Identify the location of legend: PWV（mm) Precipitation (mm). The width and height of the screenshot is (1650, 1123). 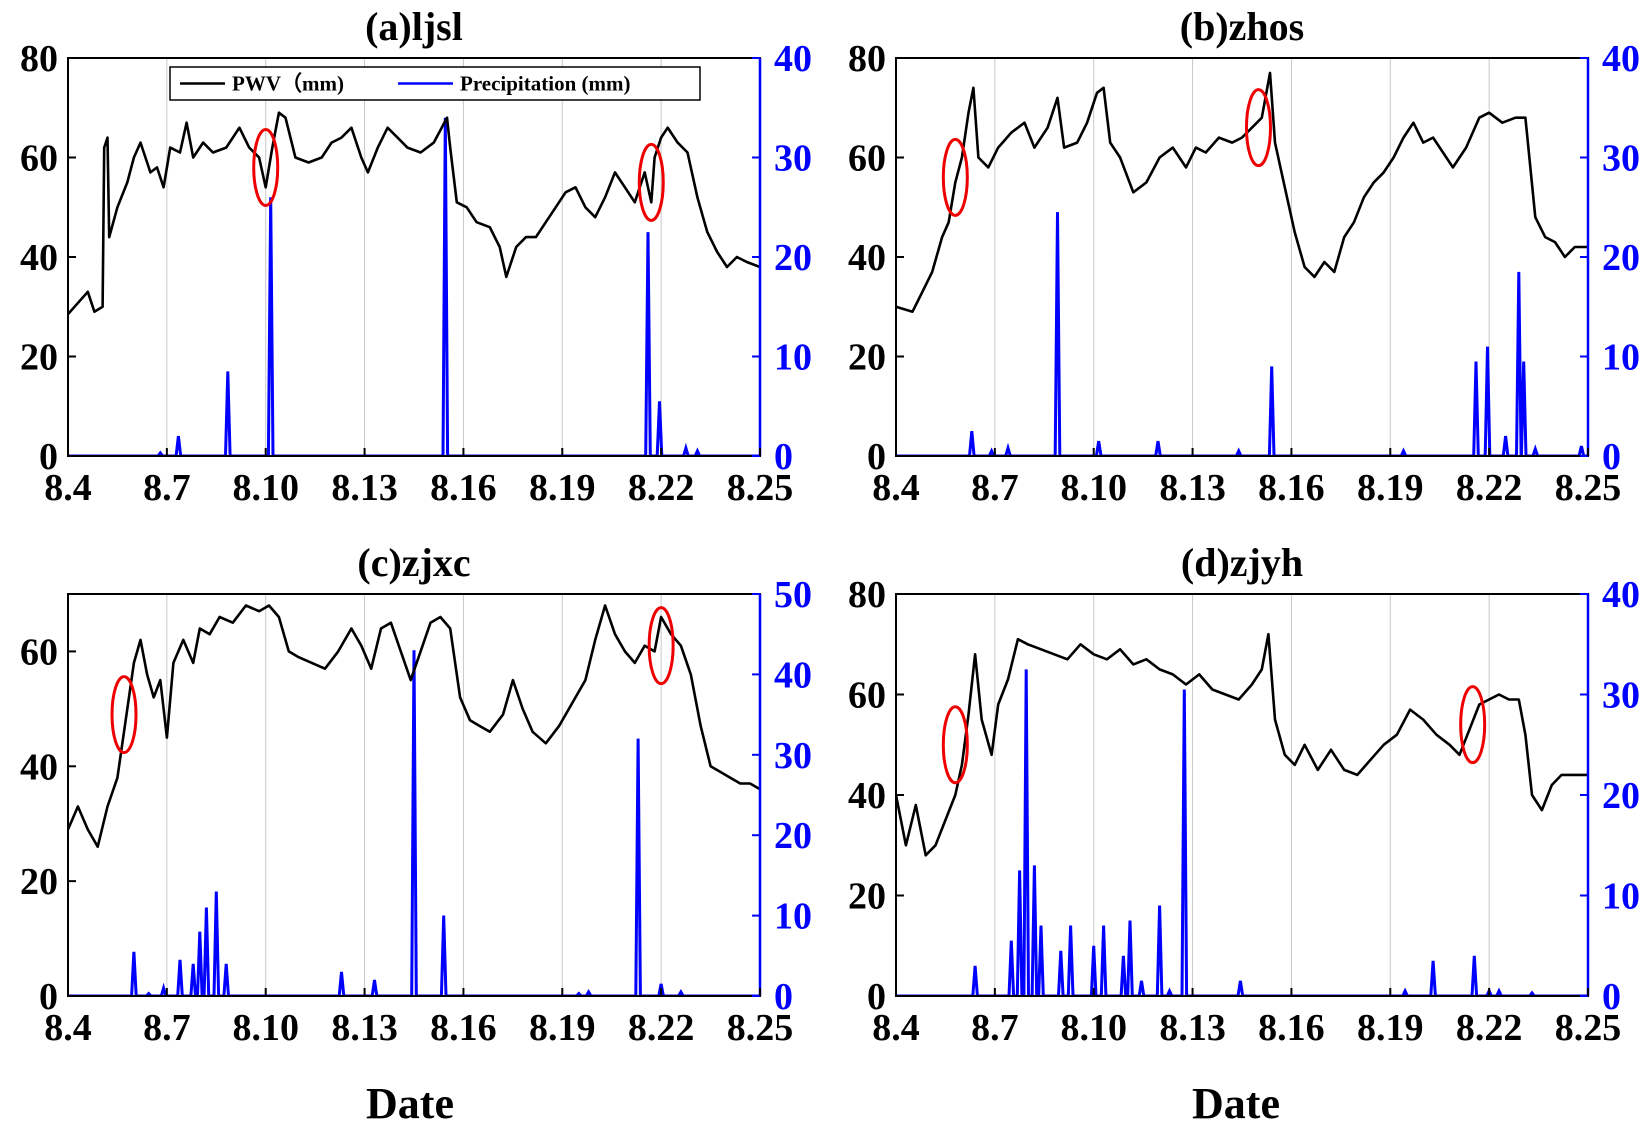
(435, 83).